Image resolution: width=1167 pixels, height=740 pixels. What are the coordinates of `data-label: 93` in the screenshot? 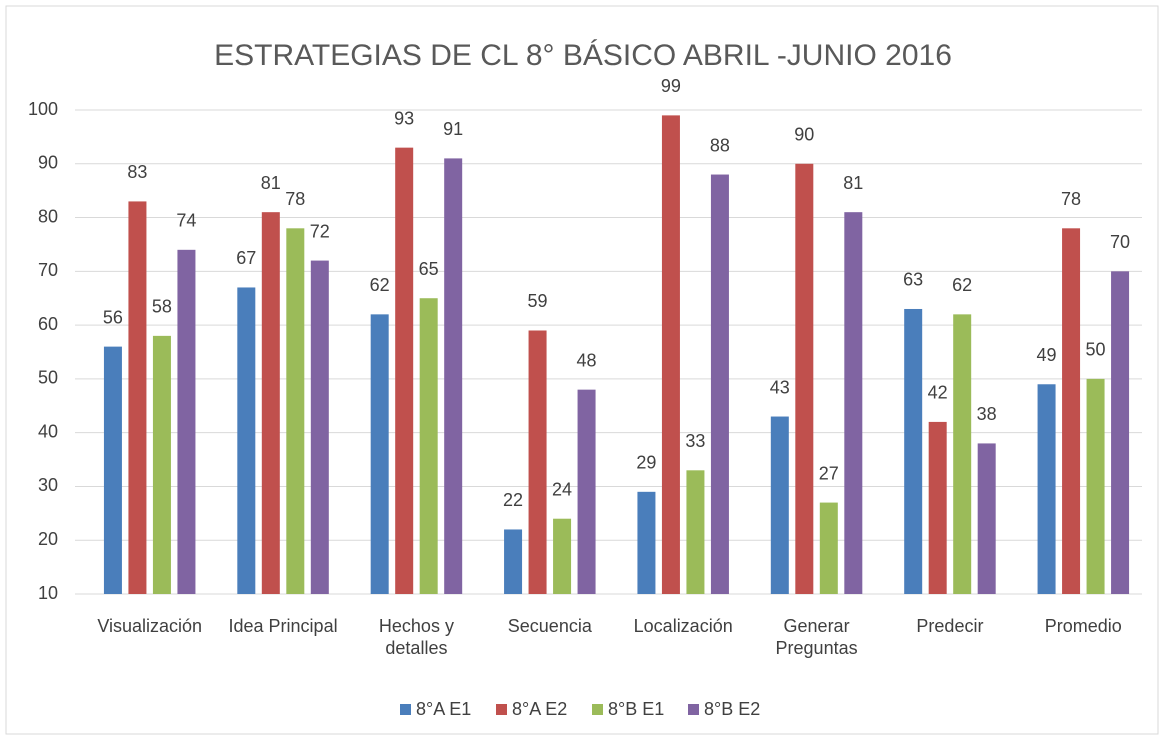 It's located at (404, 118).